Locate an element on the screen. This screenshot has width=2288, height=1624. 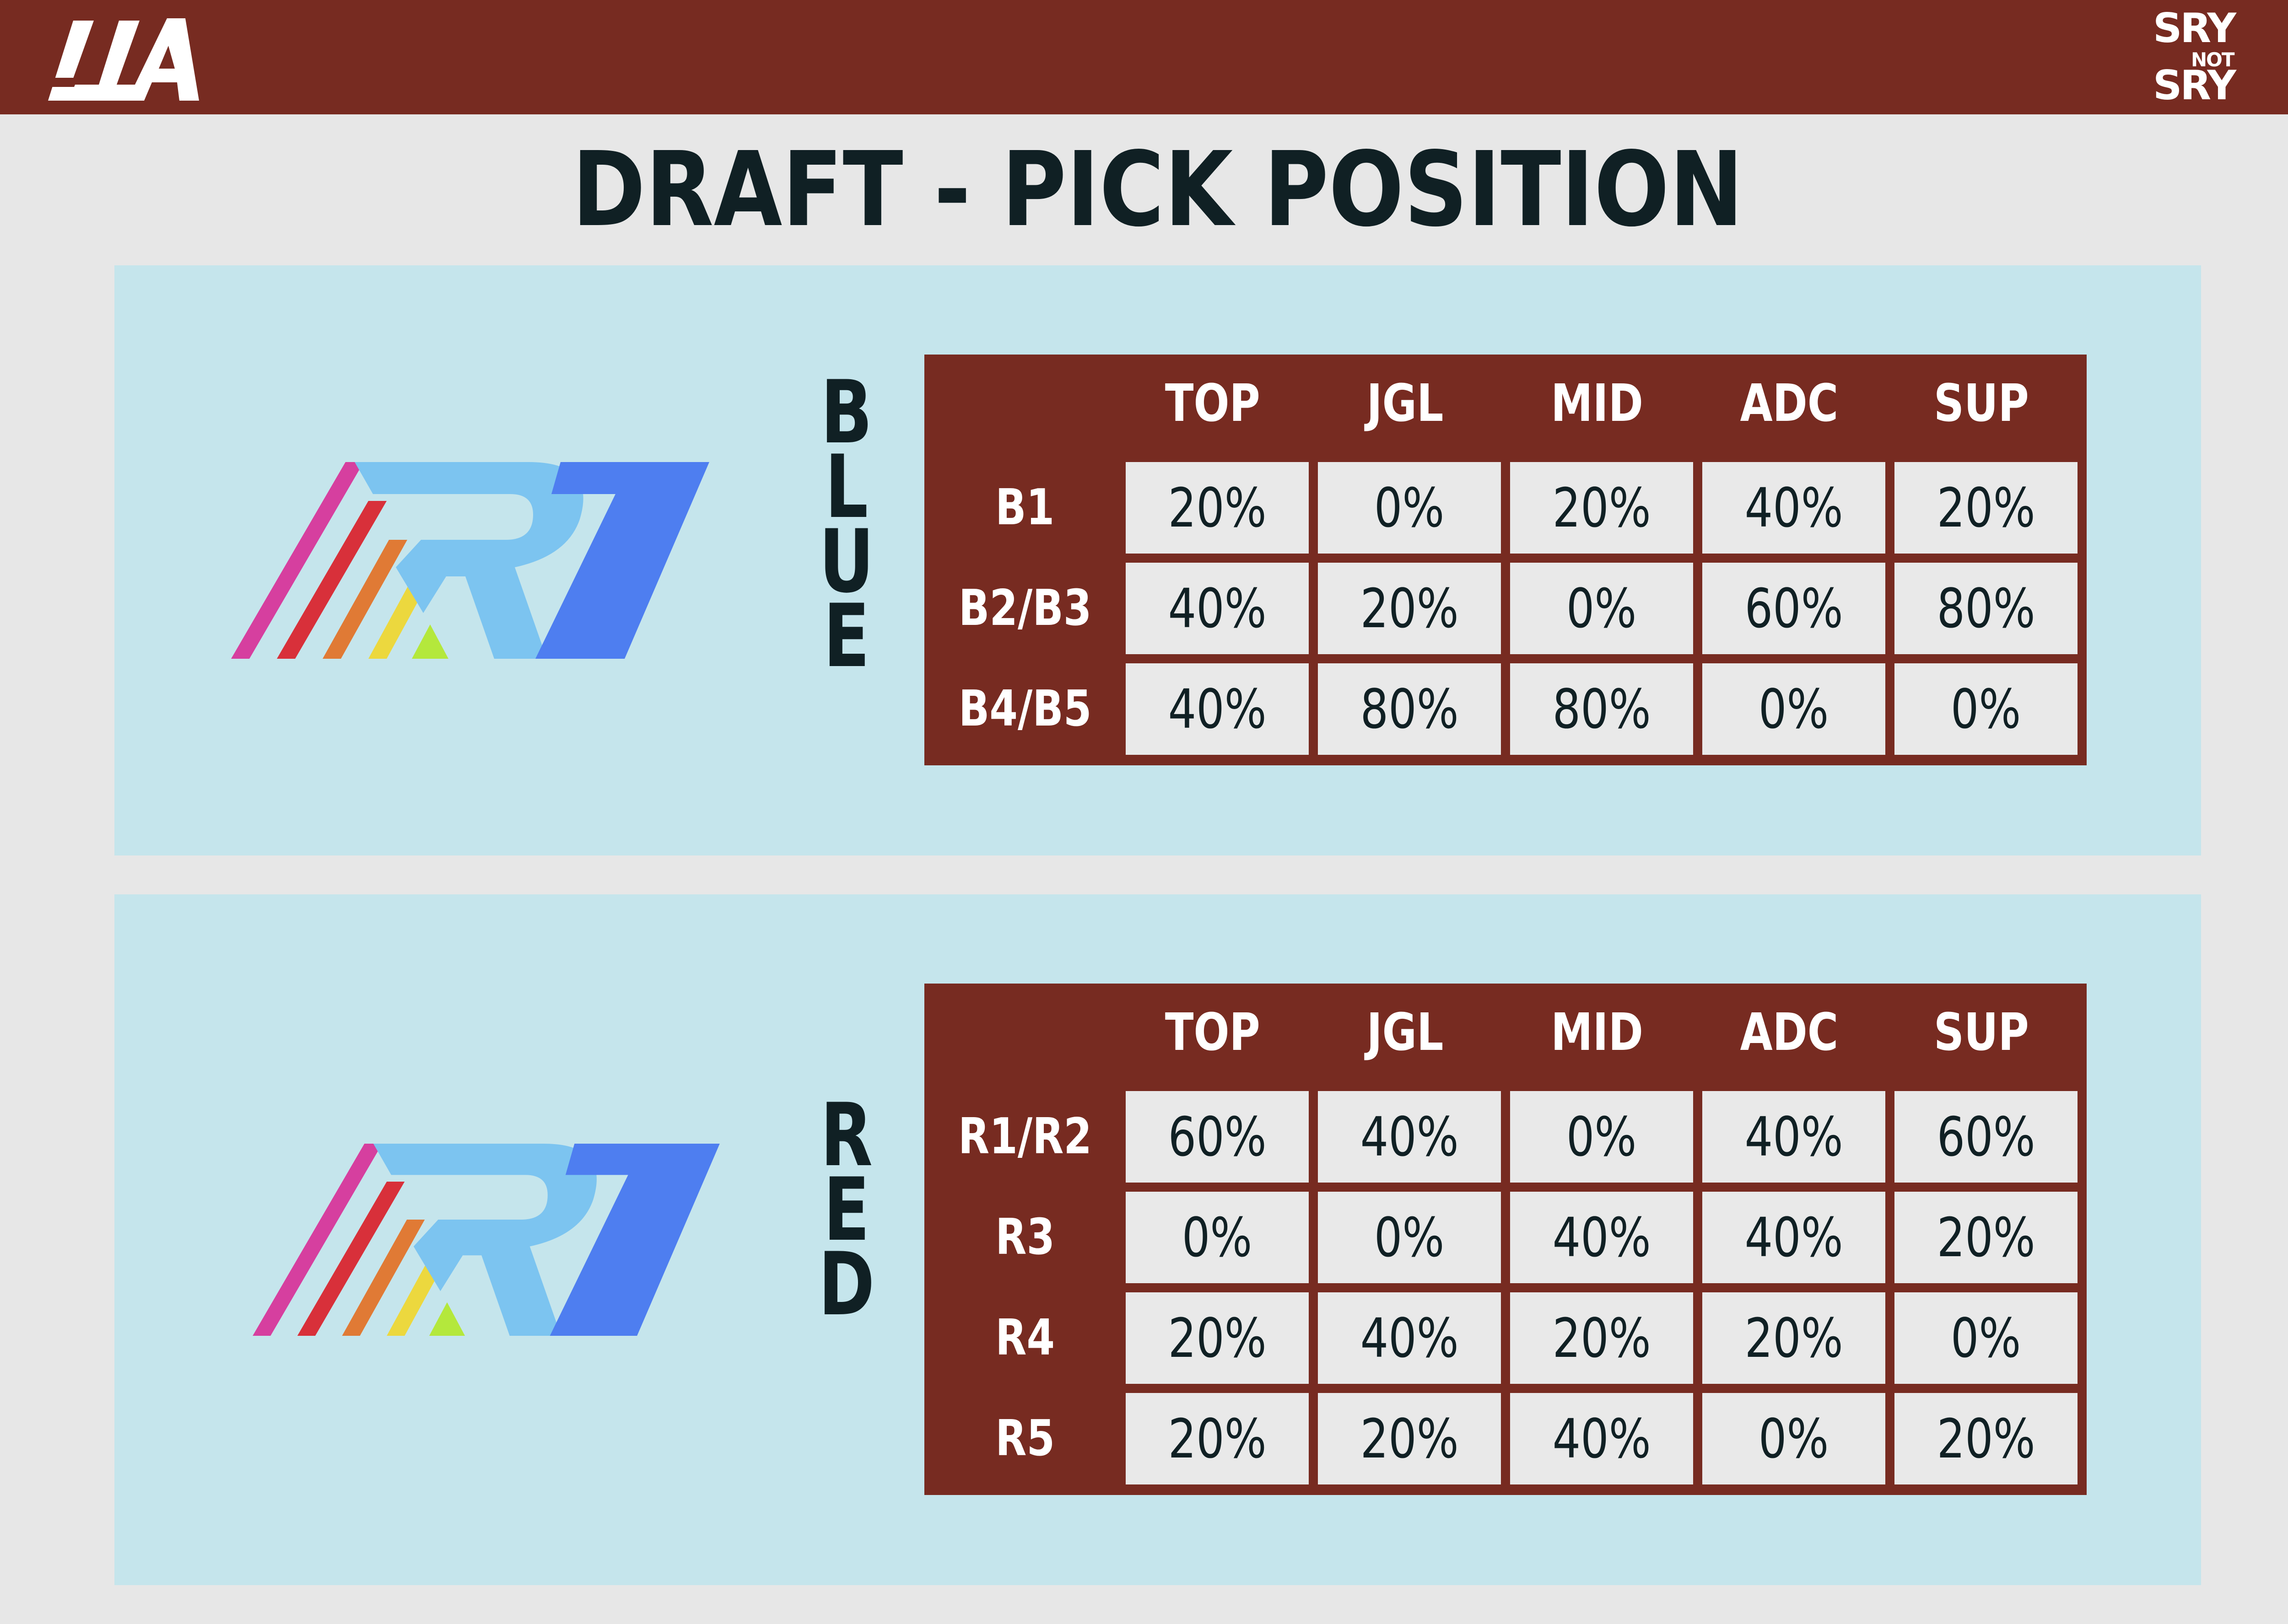
row-header: B4/B5 is located at coordinates (1025, 708).